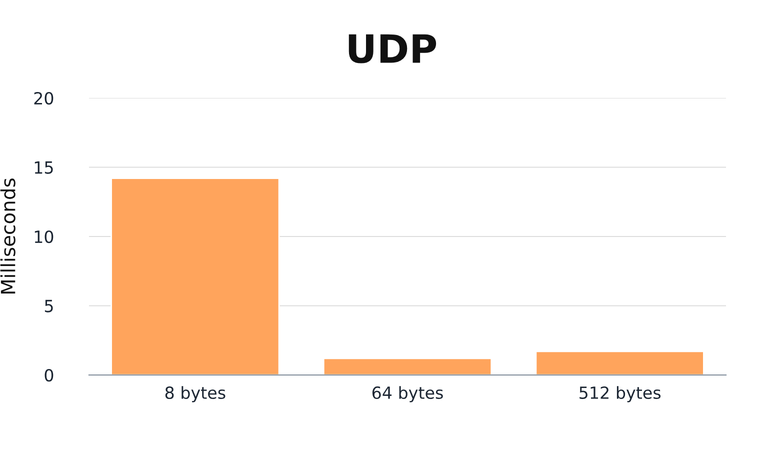  What do you see at coordinates (195, 394) in the screenshot?
I see `x-tick-label: 8 bytes` at bounding box center [195, 394].